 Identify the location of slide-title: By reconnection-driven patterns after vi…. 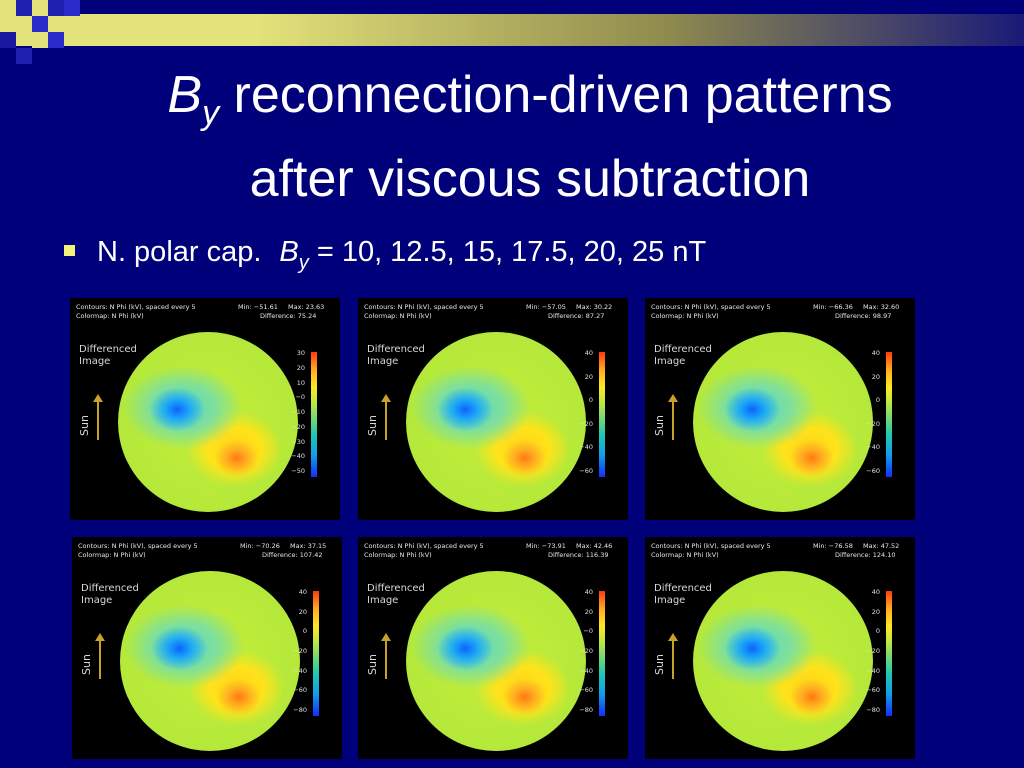
(530, 137).